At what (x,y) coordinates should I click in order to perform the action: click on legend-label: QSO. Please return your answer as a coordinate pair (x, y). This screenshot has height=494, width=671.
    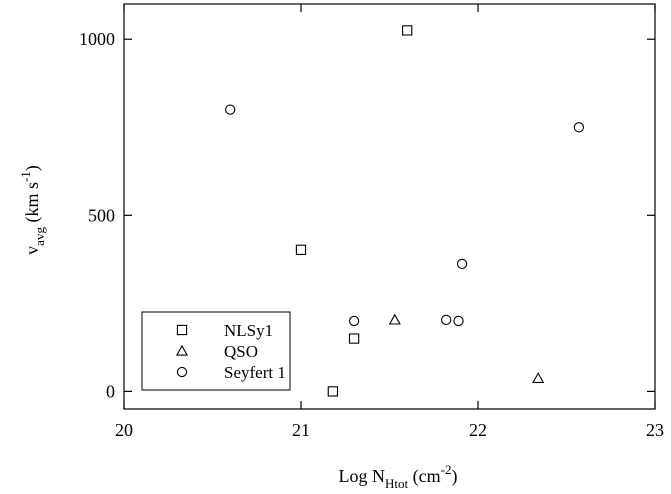
    Looking at the image, I should click on (241, 351).